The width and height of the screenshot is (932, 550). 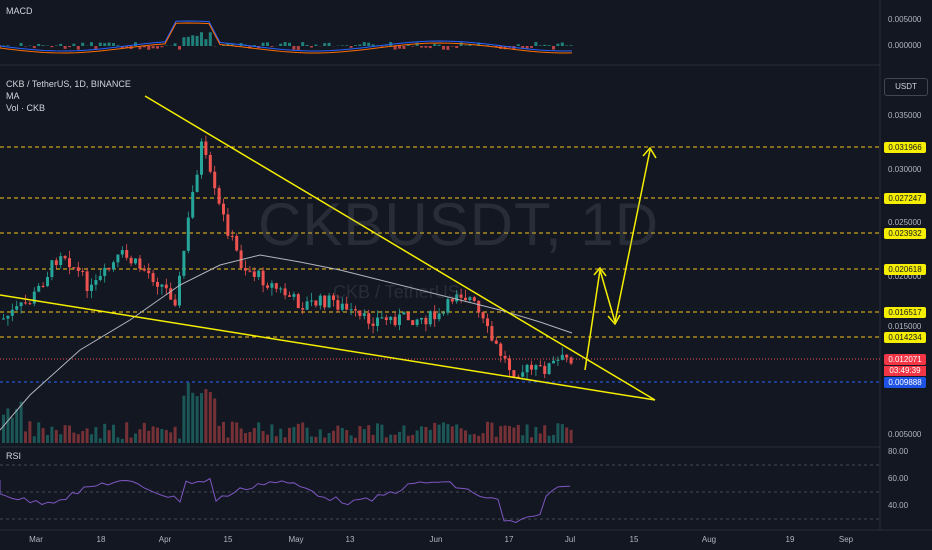 I want to click on price-axis-label: 0.035000, so click(x=905, y=115).